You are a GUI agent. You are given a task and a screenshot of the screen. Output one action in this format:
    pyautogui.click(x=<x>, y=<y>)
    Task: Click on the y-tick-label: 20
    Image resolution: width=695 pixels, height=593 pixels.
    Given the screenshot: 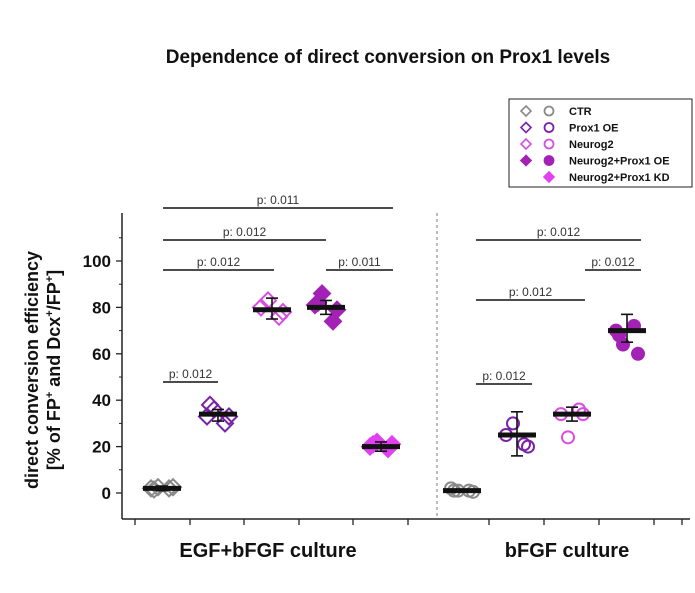 What is the action you would take?
    pyautogui.click(x=101, y=447)
    